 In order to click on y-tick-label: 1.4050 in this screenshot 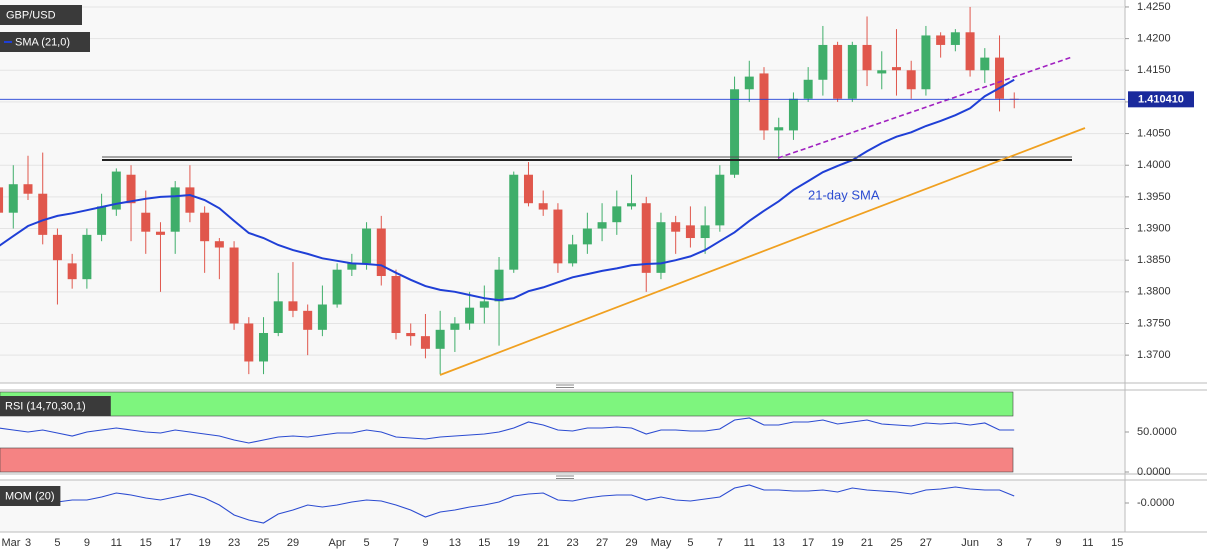, I will do `click(1154, 133)`.